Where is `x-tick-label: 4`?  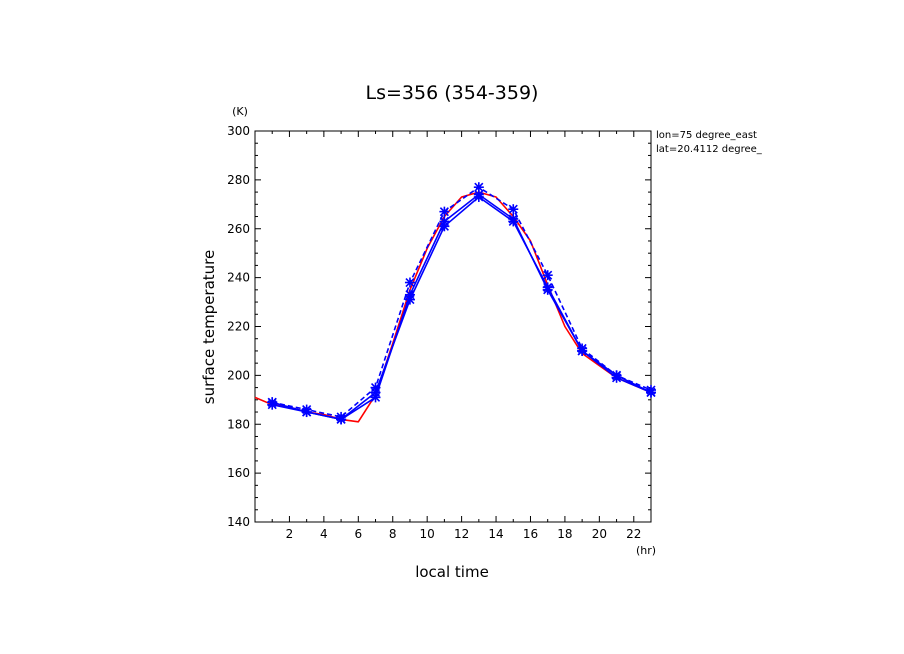 x-tick-label: 4 is located at coordinates (324, 534).